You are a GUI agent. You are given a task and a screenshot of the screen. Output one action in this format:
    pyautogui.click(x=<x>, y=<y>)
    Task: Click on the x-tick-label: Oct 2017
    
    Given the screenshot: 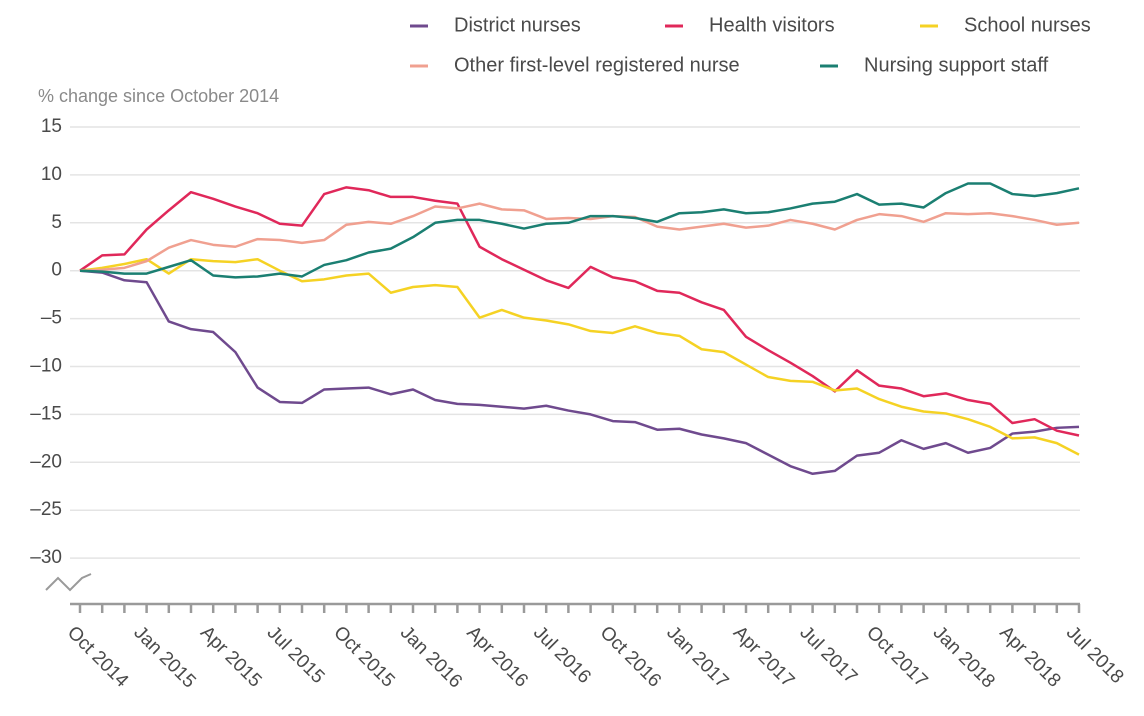 What is the action you would take?
    pyautogui.click(x=896, y=656)
    